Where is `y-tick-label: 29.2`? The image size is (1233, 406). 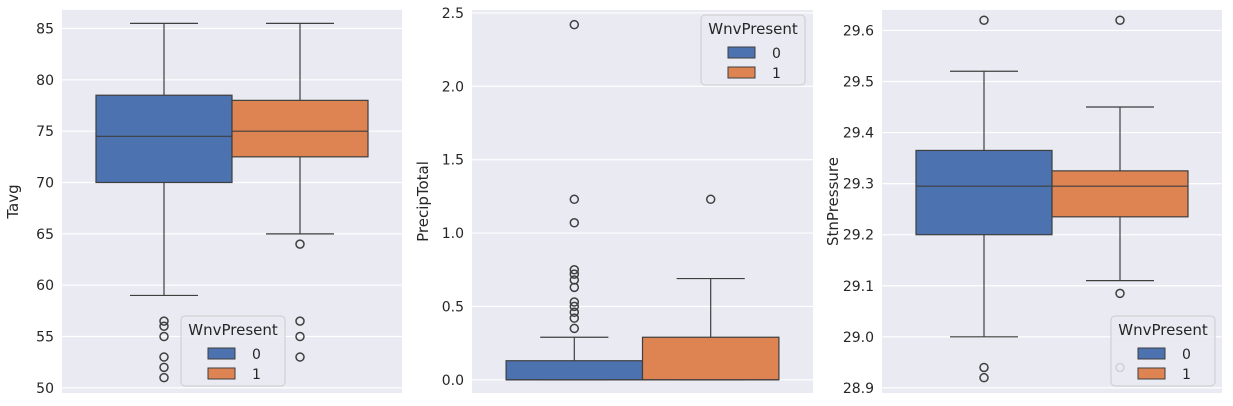 y-tick-label: 29.2 is located at coordinates (858, 236).